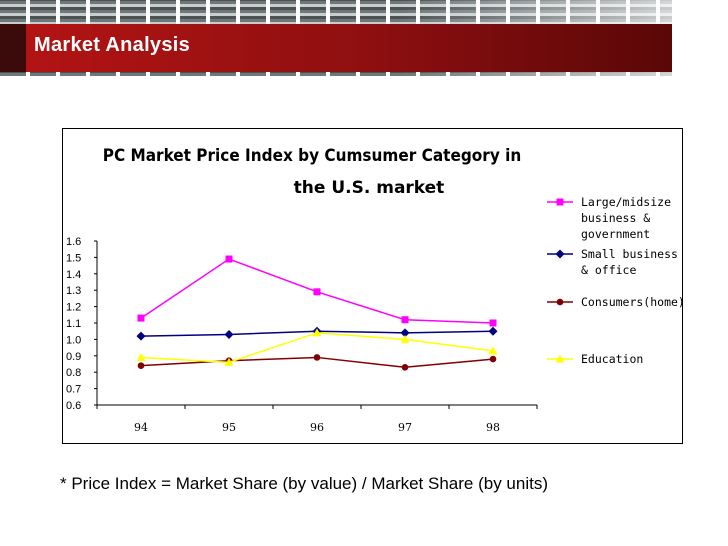 The height and width of the screenshot is (546, 728). I want to click on y-tick-label: 1.5, so click(73, 258).